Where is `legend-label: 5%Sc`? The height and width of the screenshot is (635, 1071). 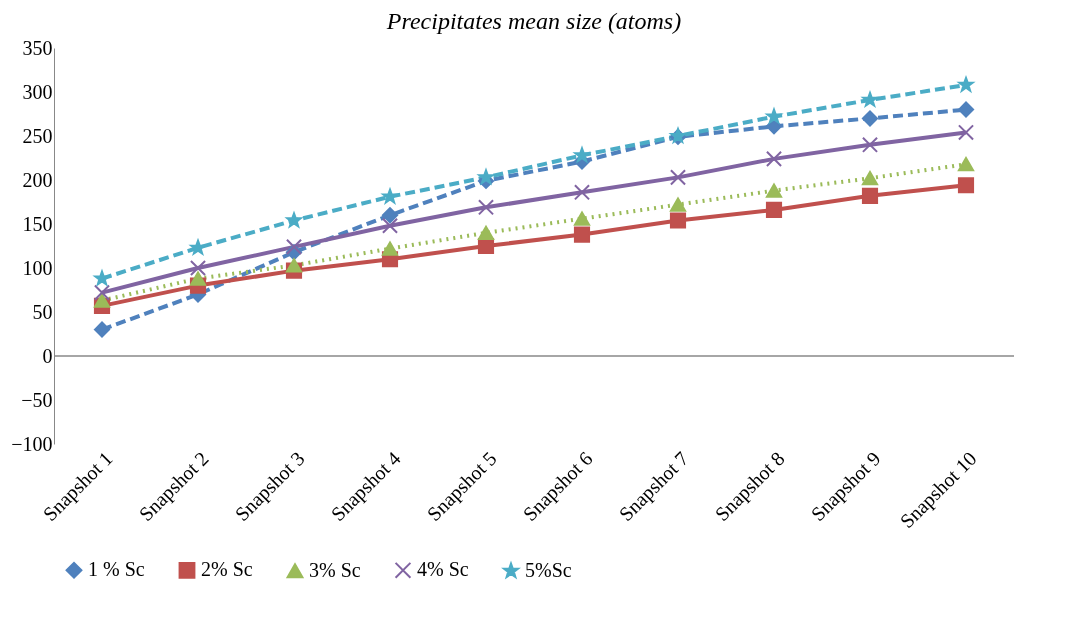 legend-label: 5%Sc is located at coordinates (548, 570).